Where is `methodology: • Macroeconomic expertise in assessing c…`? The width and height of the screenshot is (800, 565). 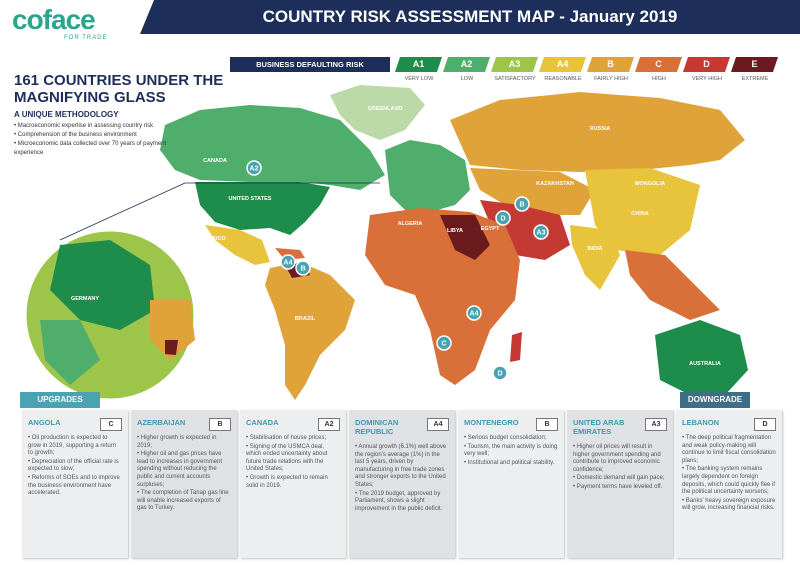 methodology: • Macroeconomic expertise in assessing c… is located at coordinates (94, 140).